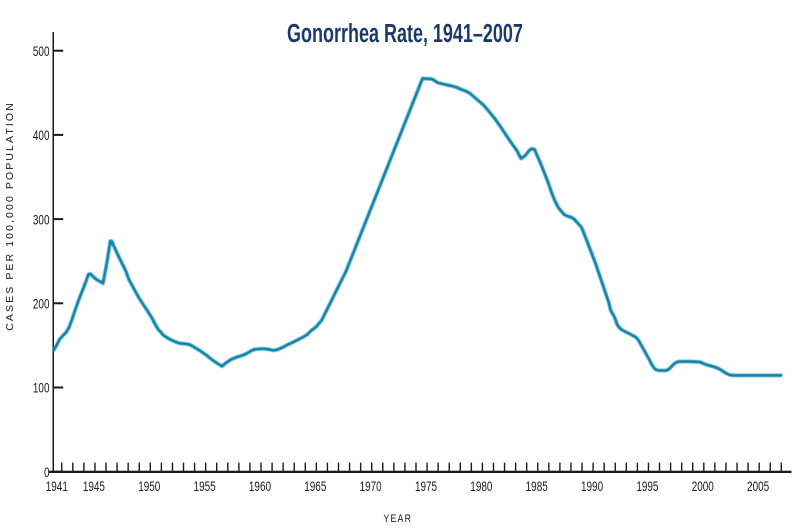  I want to click on svg-text: 1990, so click(592, 486).